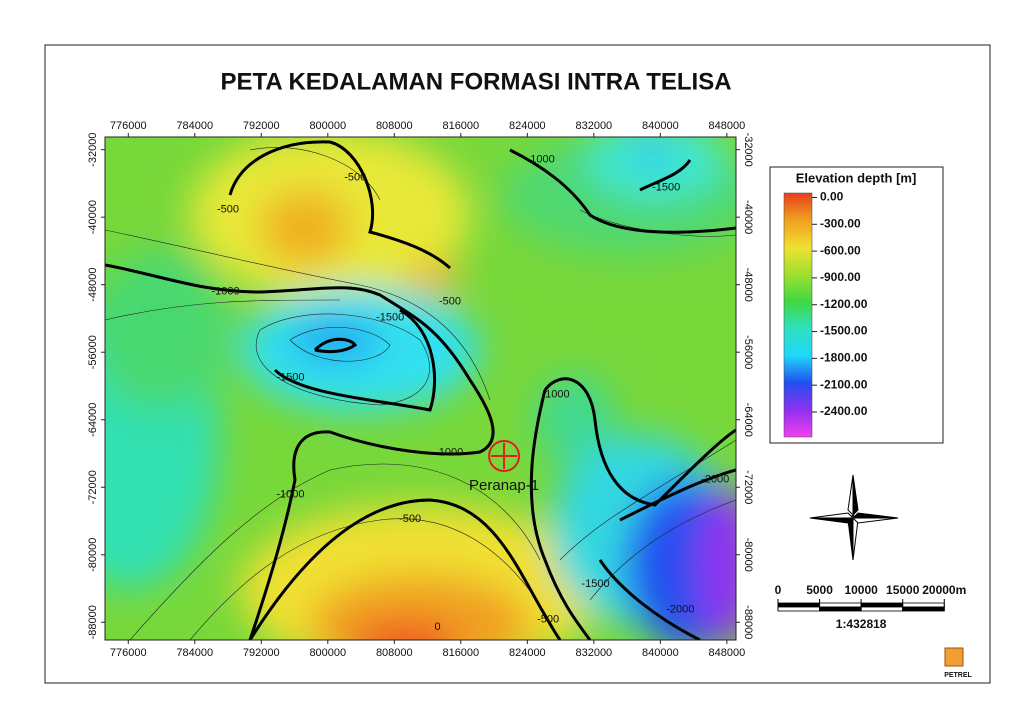  Describe the element at coordinates (844, 304) in the screenshot. I see `legend-label: -1200.00` at that location.